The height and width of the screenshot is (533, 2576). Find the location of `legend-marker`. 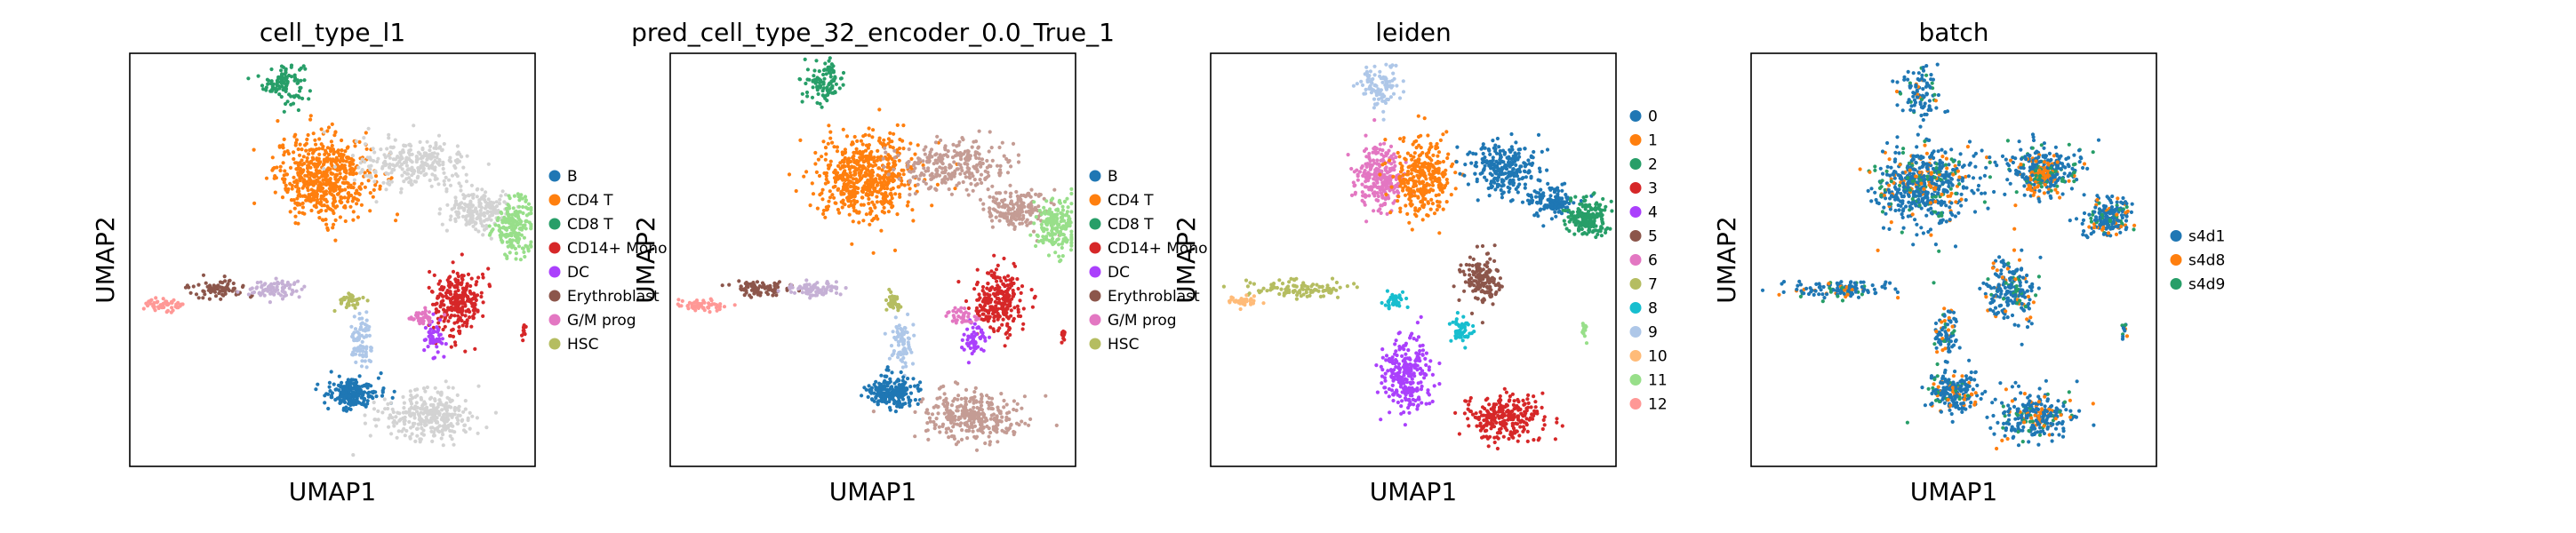

legend-marker is located at coordinates (554, 296).